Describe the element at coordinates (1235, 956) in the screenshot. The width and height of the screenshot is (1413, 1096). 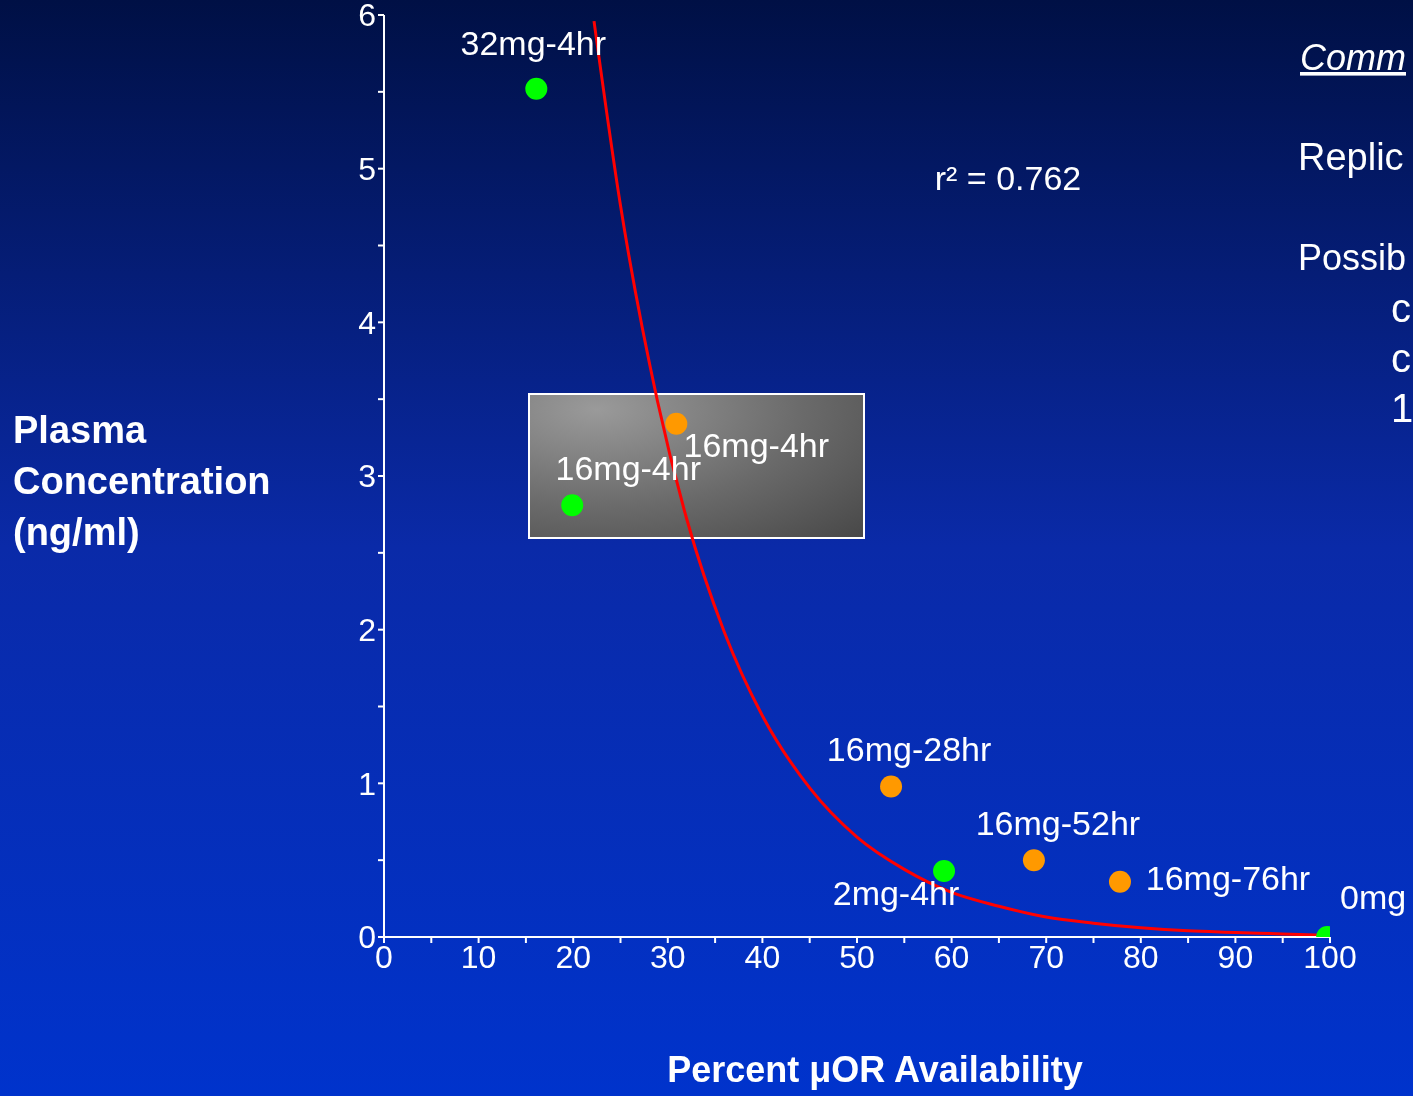
I see `x-tick-label: 90` at that location.